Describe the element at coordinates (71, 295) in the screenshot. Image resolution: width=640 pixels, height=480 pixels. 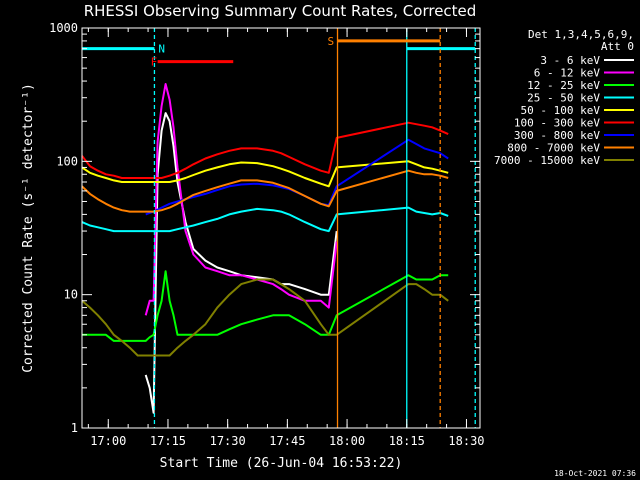
I see `y-tick-label: 10` at that location.